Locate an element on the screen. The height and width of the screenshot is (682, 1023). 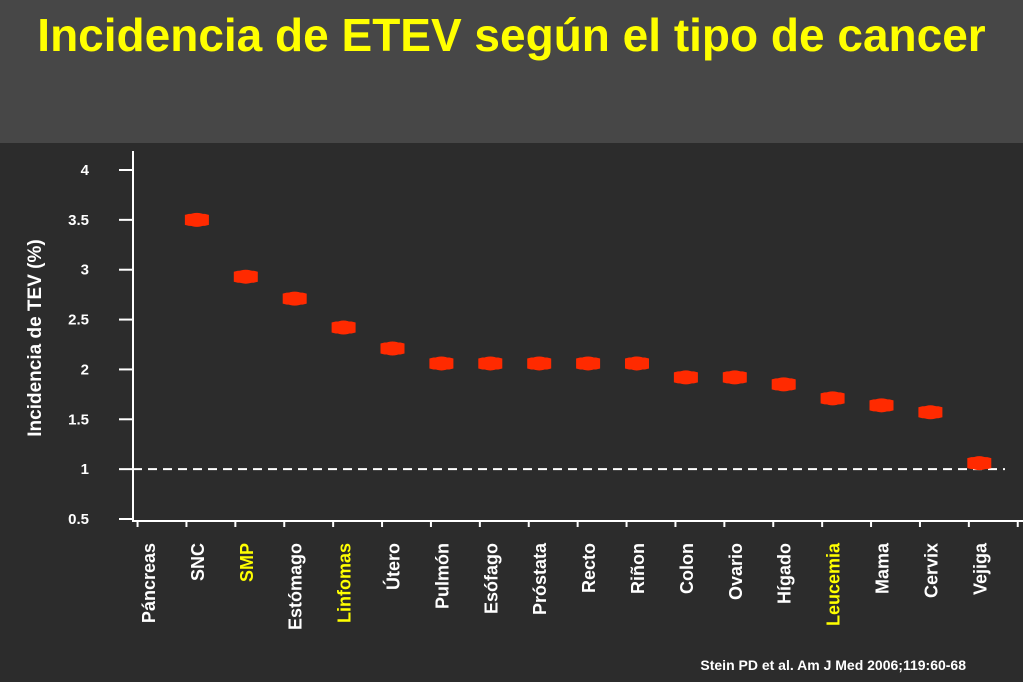
x-category-label: Pulmón is located at coordinates (442, 576).